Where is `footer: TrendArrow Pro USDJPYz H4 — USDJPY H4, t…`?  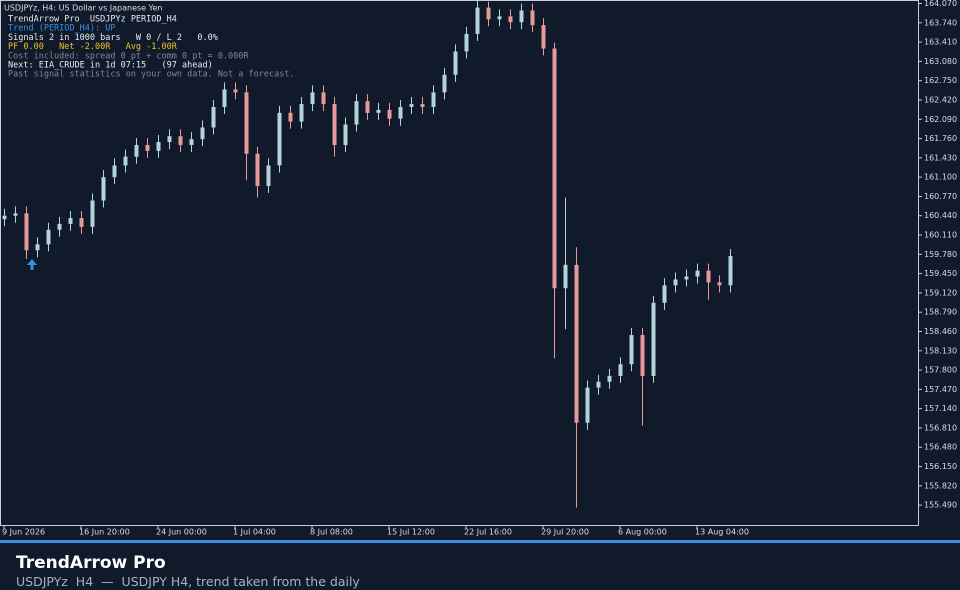 footer: TrendArrow Pro USDJPYz H4 — USDJPY H4, t… is located at coordinates (480, 565).